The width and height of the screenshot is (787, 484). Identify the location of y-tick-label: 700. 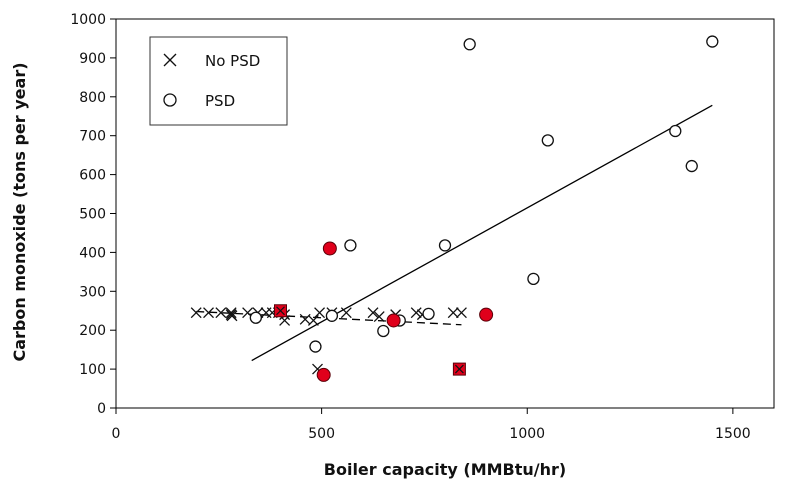
(92, 137).